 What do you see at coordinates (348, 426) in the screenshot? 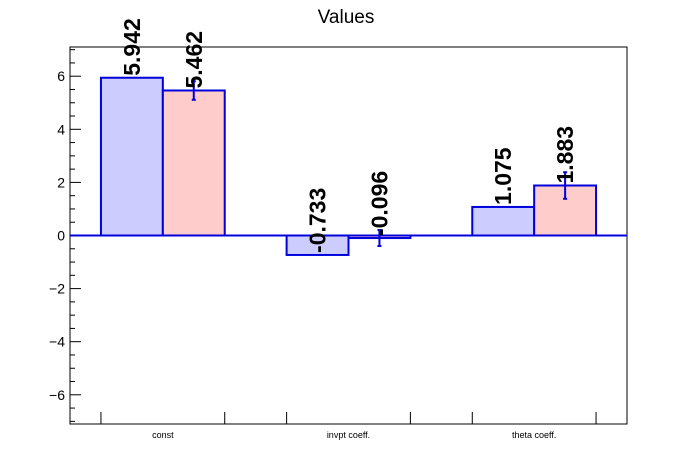
I see `x-axis: const invpt coeff. theta coeff.` at bounding box center [348, 426].